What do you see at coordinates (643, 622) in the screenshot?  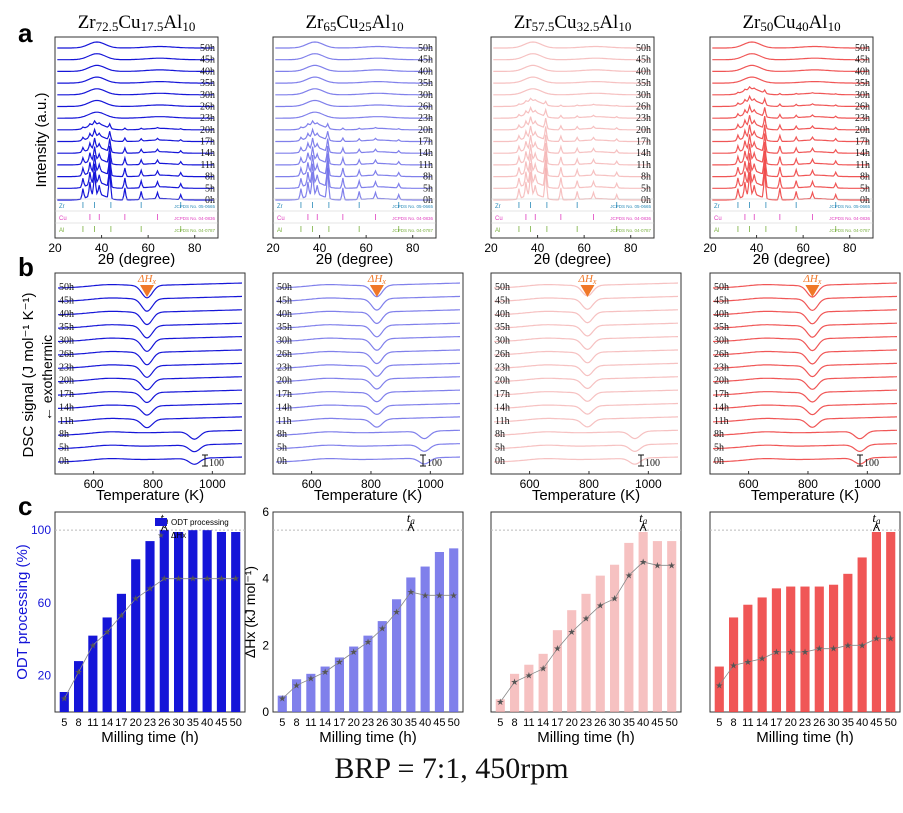 I see `bar-odt-40h` at bounding box center [643, 622].